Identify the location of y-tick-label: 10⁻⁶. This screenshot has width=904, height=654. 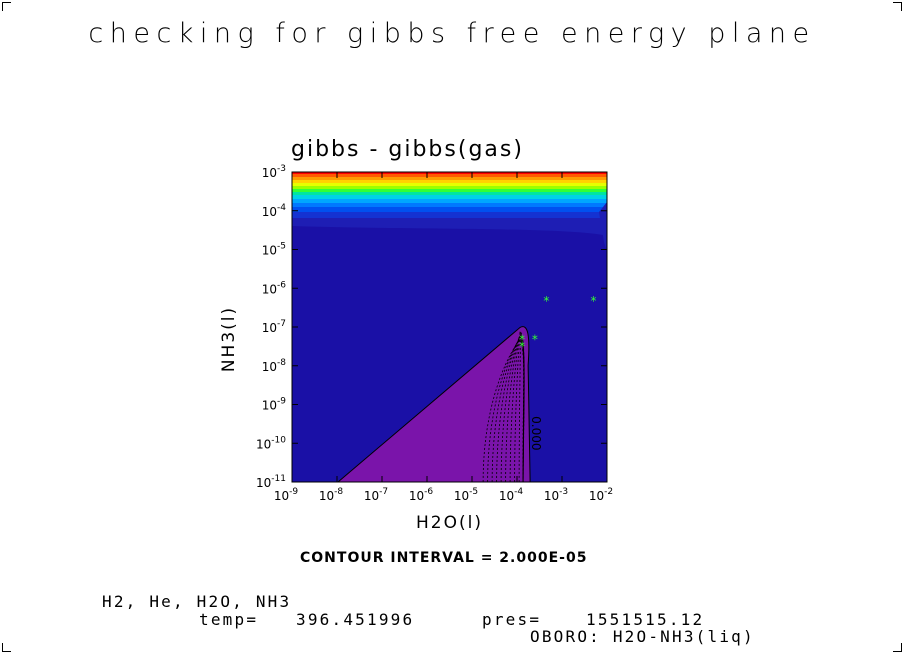
(274, 288).